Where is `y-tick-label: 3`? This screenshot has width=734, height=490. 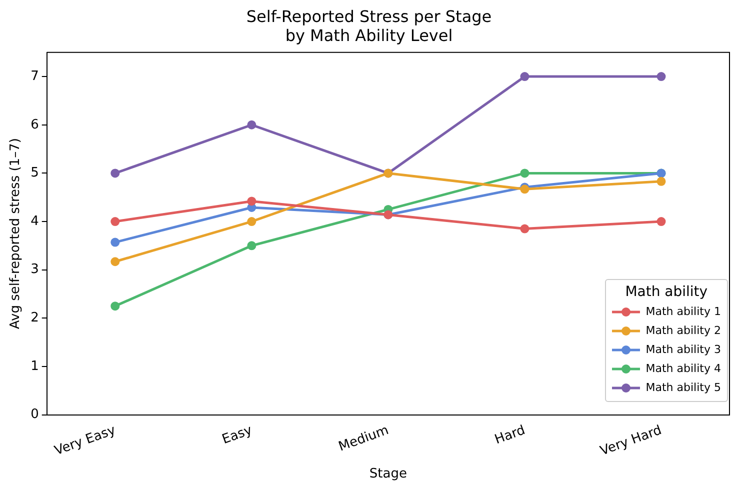
y-tick-label: 3 is located at coordinates (34, 270).